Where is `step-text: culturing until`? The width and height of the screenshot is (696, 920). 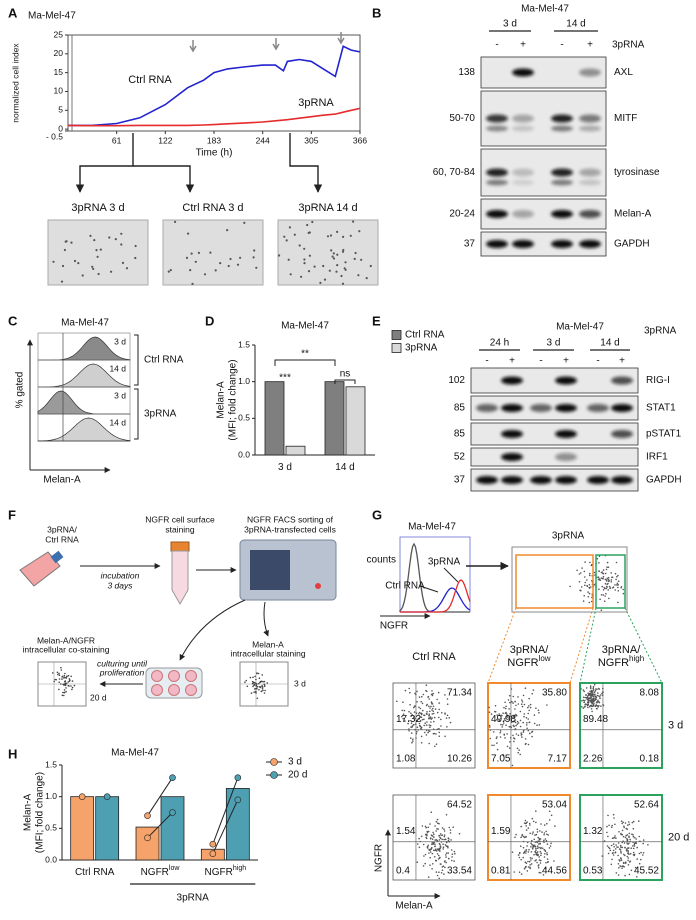 step-text: culturing until is located at coordinates (122, 663).